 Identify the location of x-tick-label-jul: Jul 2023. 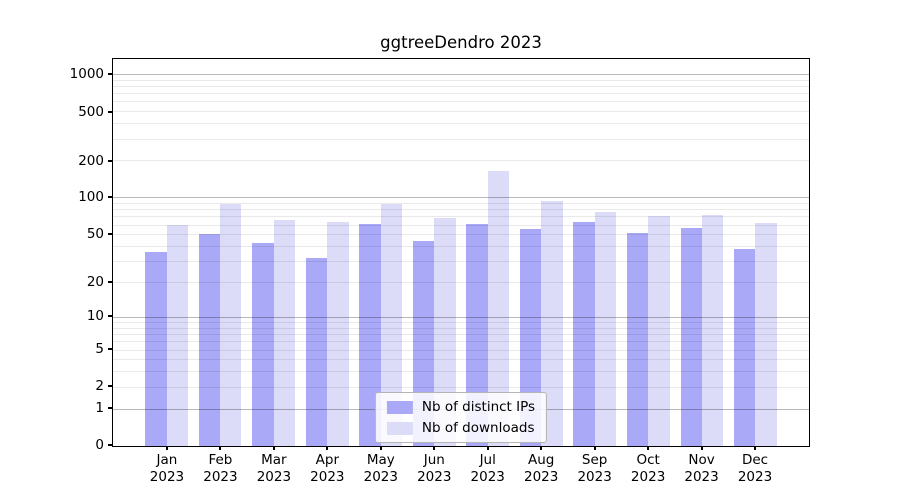
(487, 468).